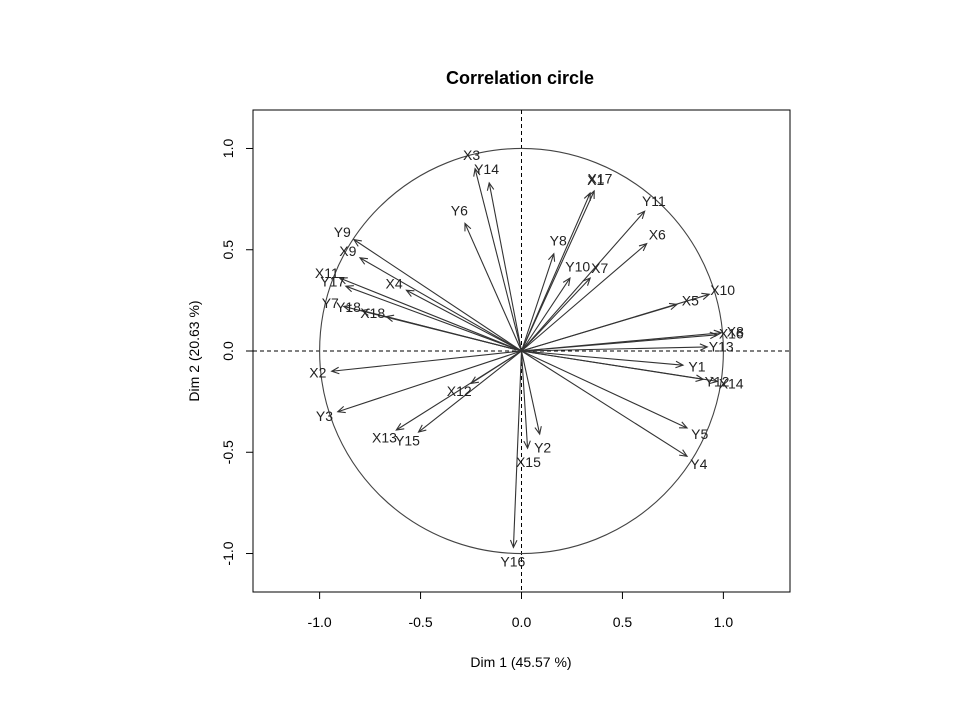 This screenshot has height=720, width=960. I want to click on label-x4: X4, so click(393, 284).